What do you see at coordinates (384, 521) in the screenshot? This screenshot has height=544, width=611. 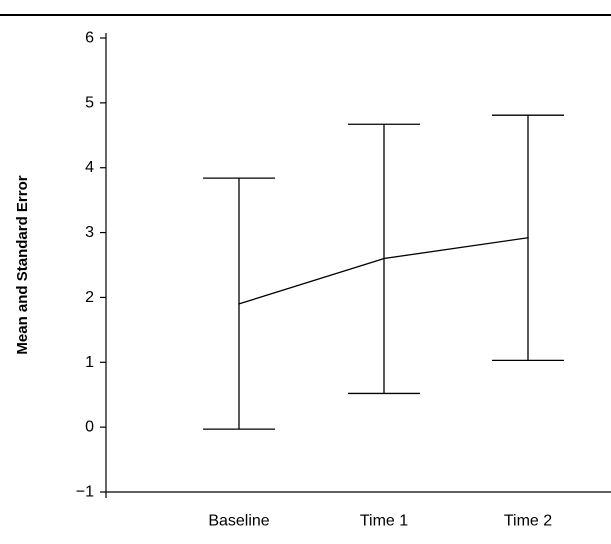 I see `x-tick-label: Time 1` at bounding box center [384, 521].